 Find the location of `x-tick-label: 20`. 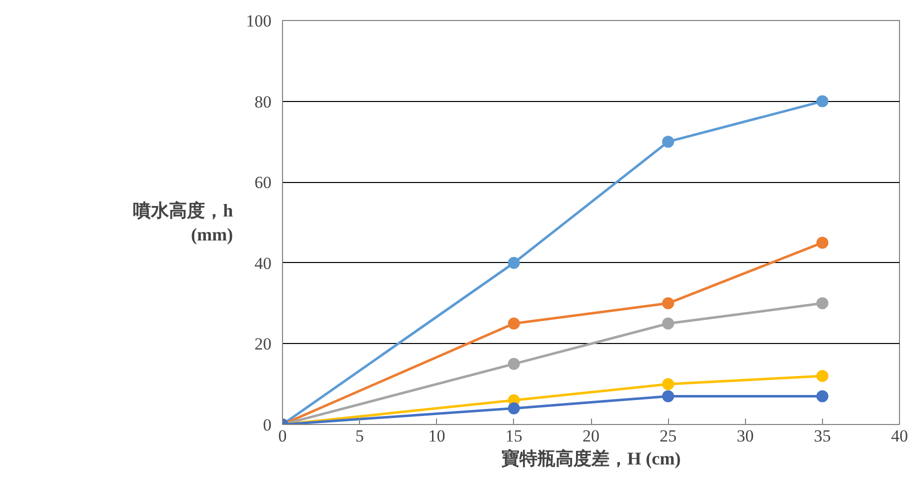

x-tick-label: 20 is located at coordinates (591, 436).